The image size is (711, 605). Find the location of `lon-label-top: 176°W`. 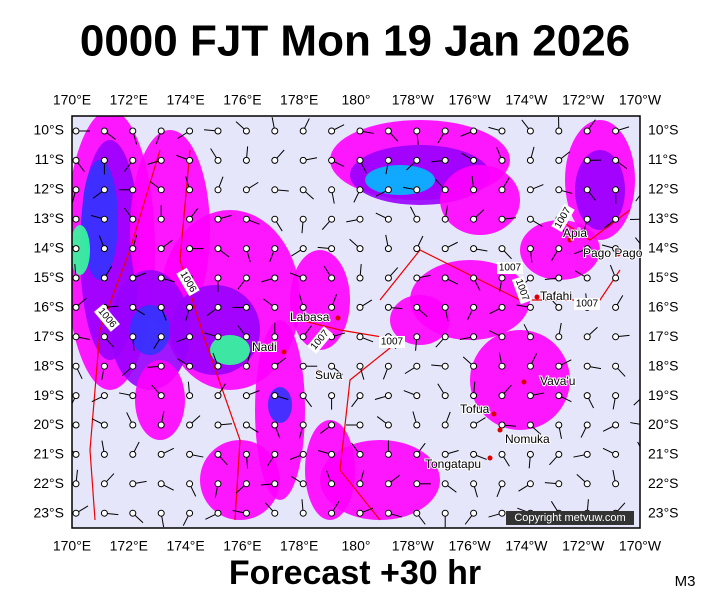

lon-label-top: 176°W is located at coordinates (470, 100).